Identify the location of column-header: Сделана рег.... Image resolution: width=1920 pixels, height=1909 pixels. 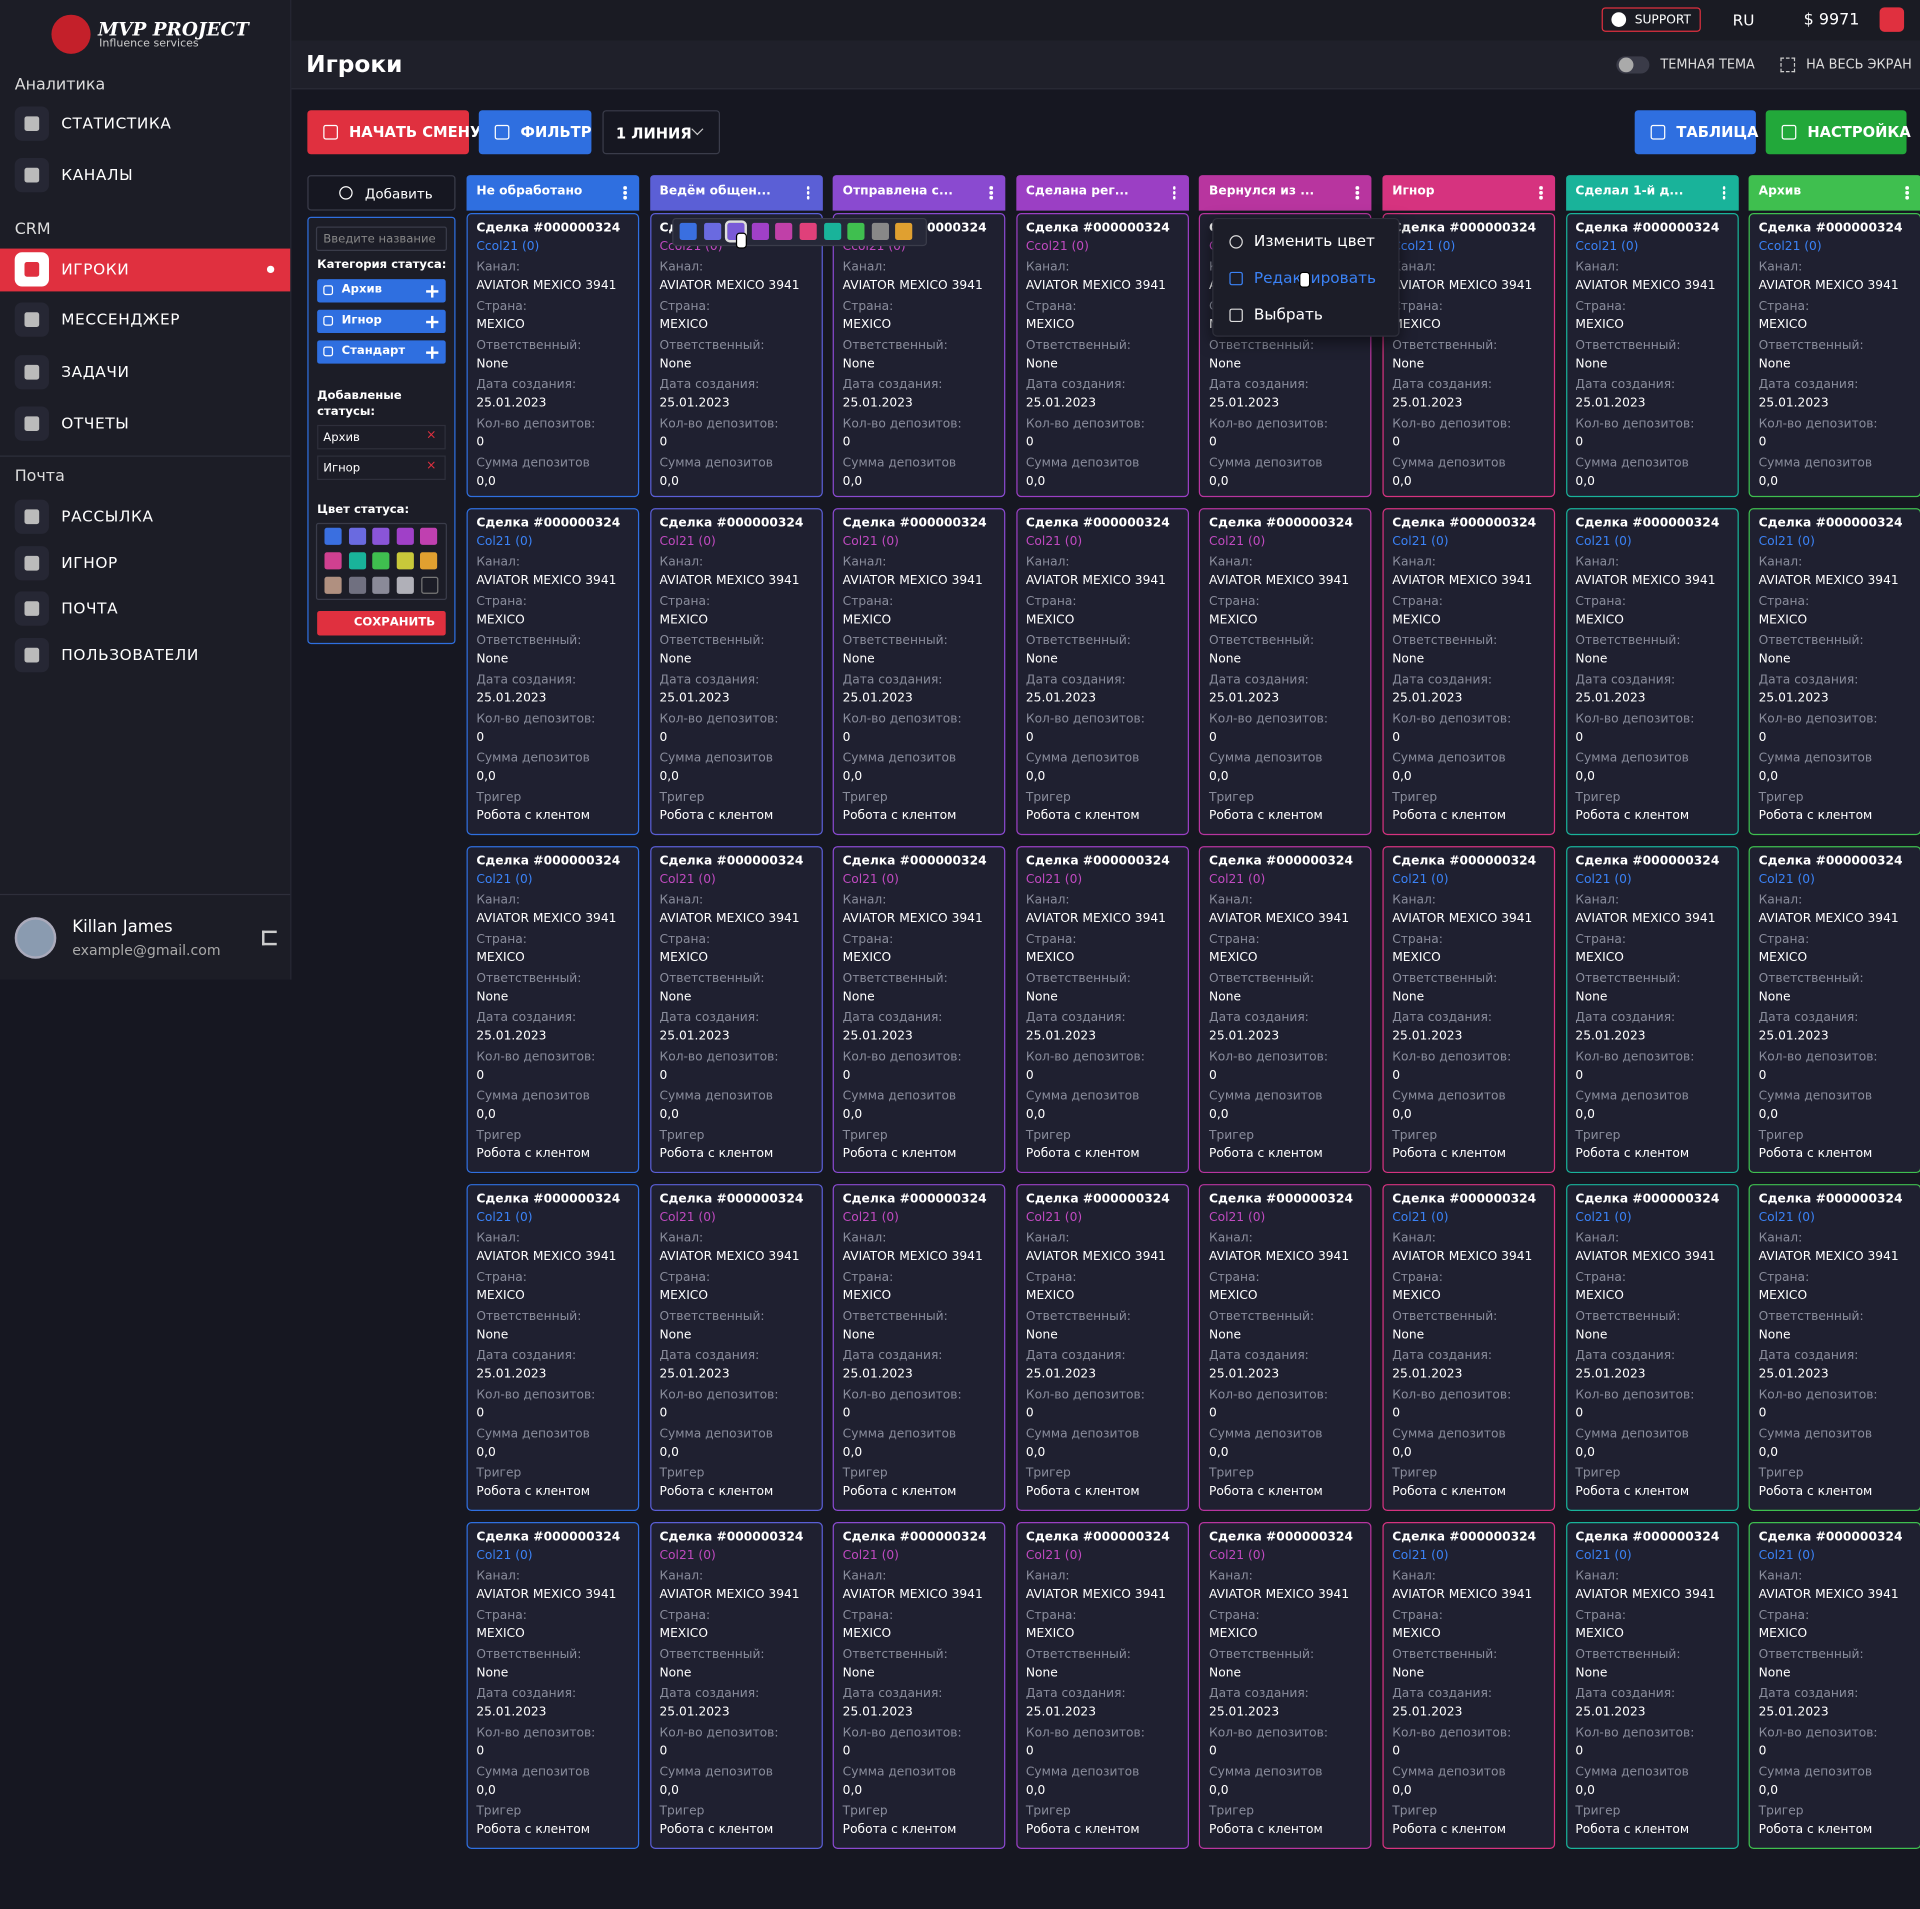
(1102, 193).